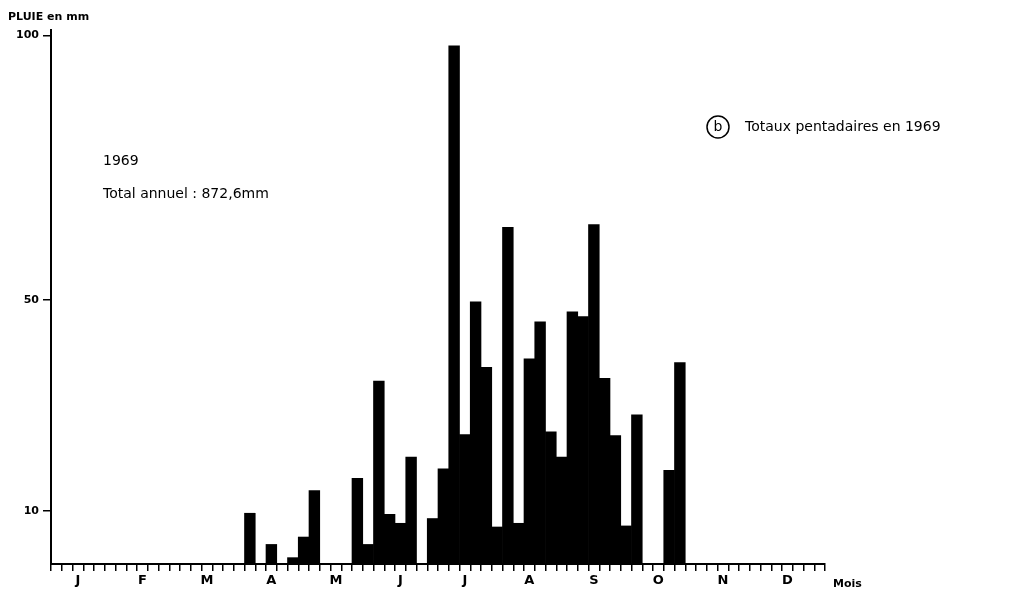  I want to click on text: Totaux pentadaires en 1969, so click(842, 125).